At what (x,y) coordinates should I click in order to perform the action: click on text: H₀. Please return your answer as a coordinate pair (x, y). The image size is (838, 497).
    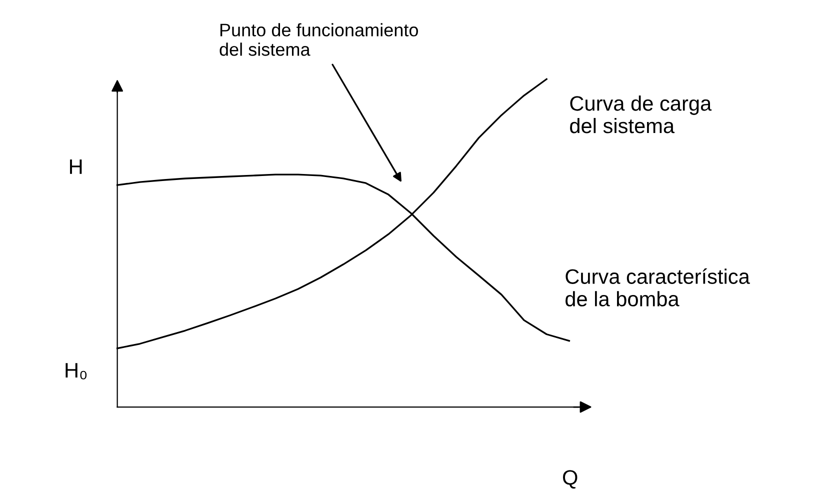
    Looking at the image, I should click on (76, 371).